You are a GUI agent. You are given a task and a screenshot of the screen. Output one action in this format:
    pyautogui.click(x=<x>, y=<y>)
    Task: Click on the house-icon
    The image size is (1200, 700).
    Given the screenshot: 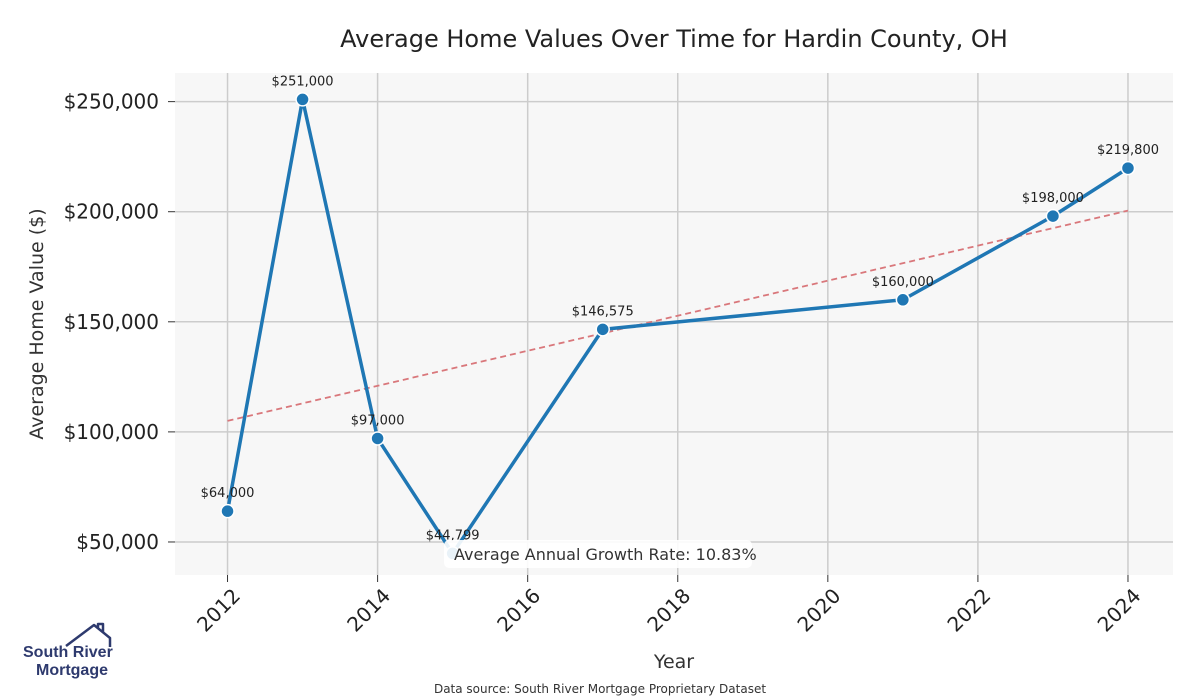 What is the action you would take?
    pyautogui.click(x=88, y=634)
    